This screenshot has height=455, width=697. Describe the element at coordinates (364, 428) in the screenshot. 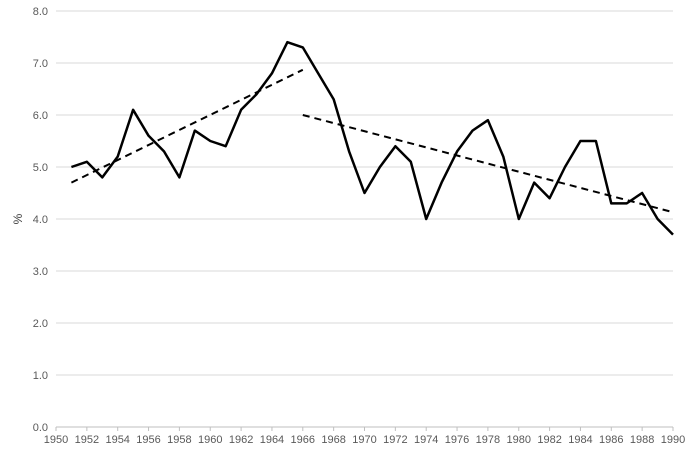

I see `axes` at that location.